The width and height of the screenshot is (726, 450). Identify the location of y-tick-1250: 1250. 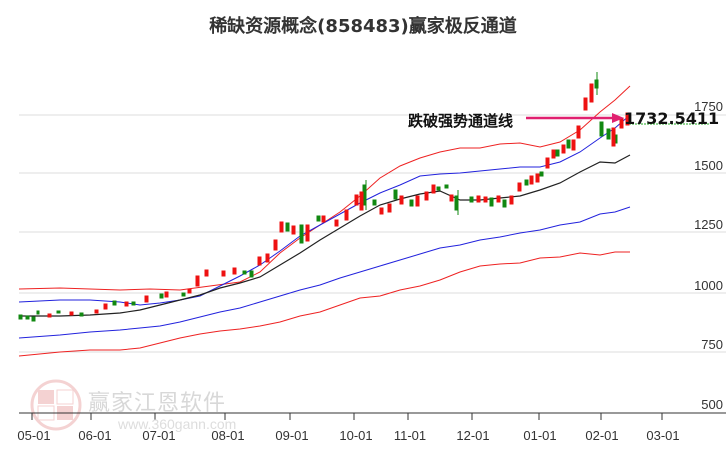
(708, 224).